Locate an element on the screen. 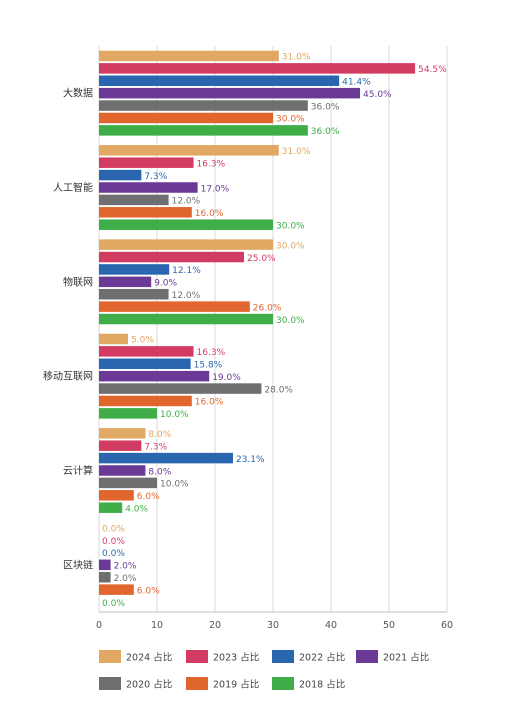 This screenshot has width=516, height=703. data-label: 25.0% is located at coordinates (261, 259).